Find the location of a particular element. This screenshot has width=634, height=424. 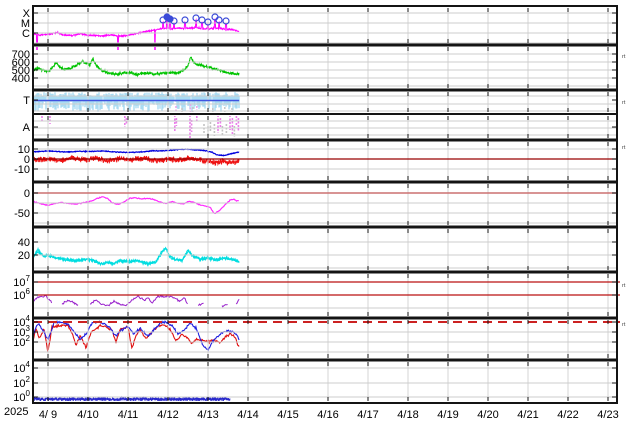

panel-1e6-1e7-data is located at coordinates (137, 301).